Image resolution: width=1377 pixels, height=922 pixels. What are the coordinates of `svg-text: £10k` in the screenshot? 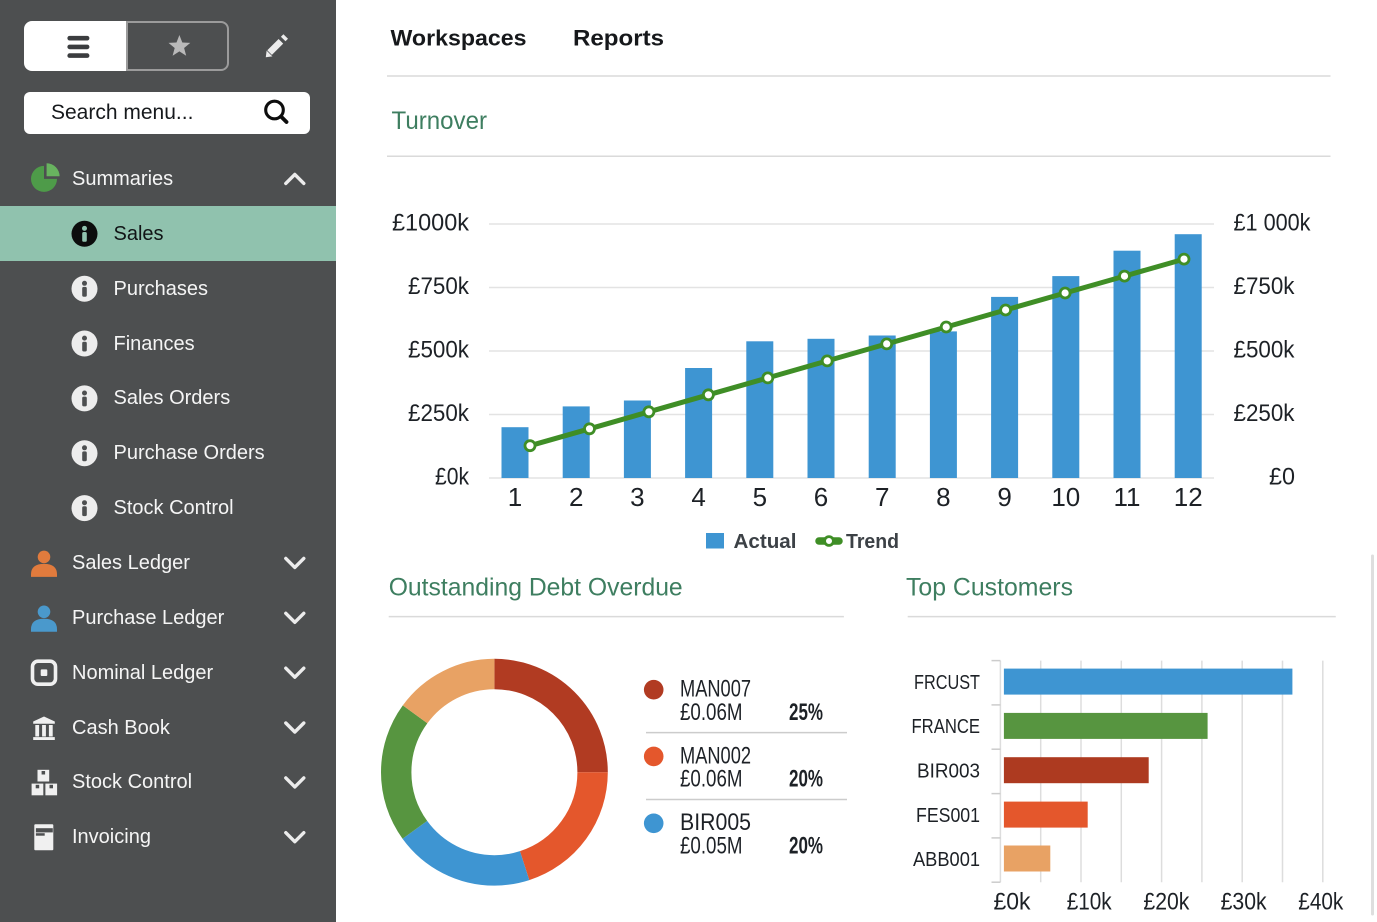 It's located at (1090, 902).